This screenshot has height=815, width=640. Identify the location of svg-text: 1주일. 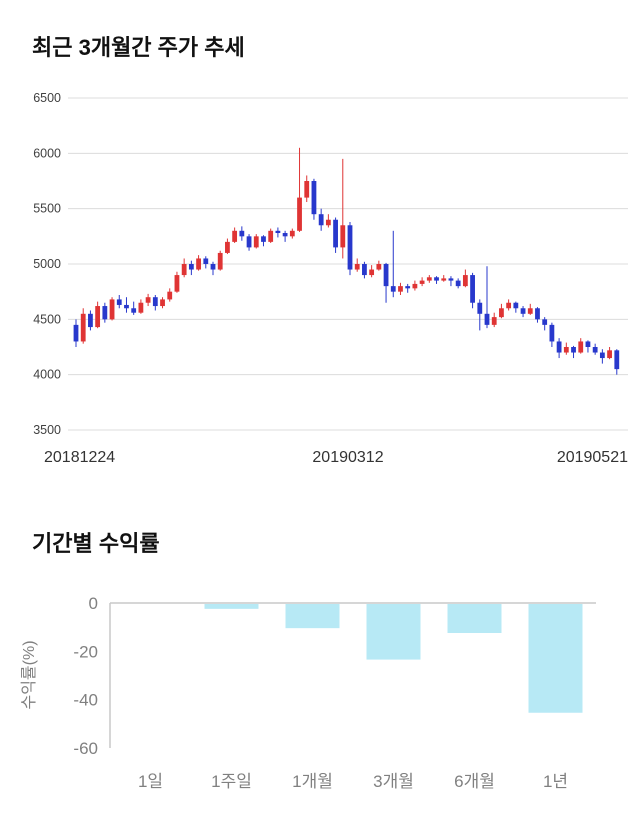
(231, 781).